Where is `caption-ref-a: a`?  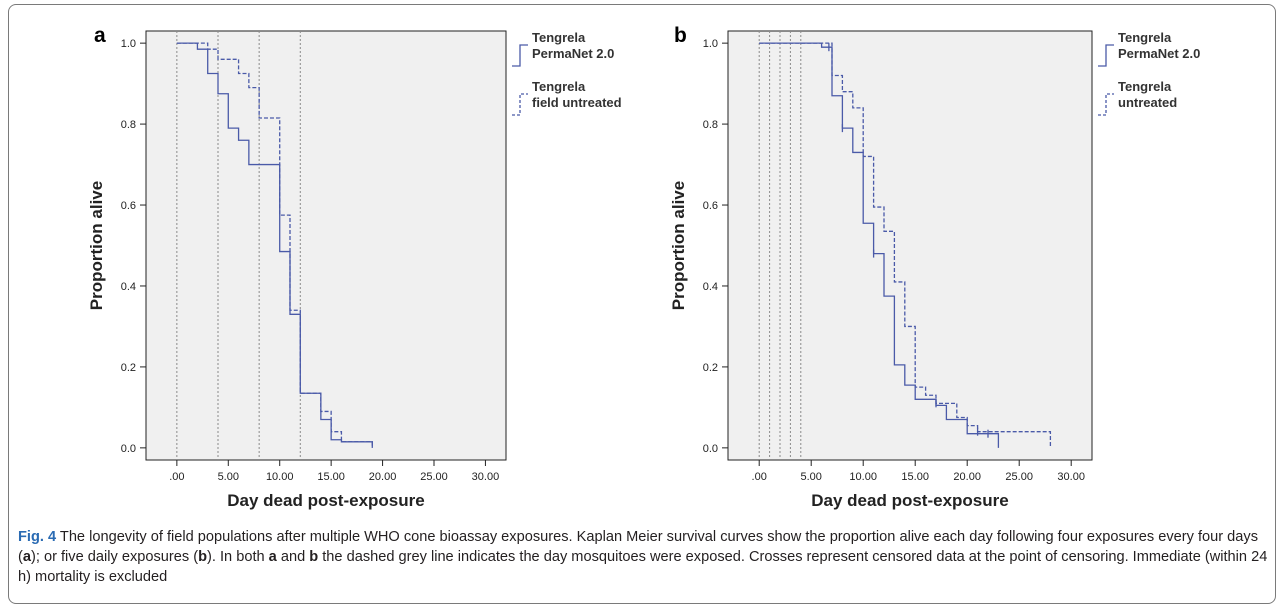
caption-ref-a: a is located at coordinates (26, 557).